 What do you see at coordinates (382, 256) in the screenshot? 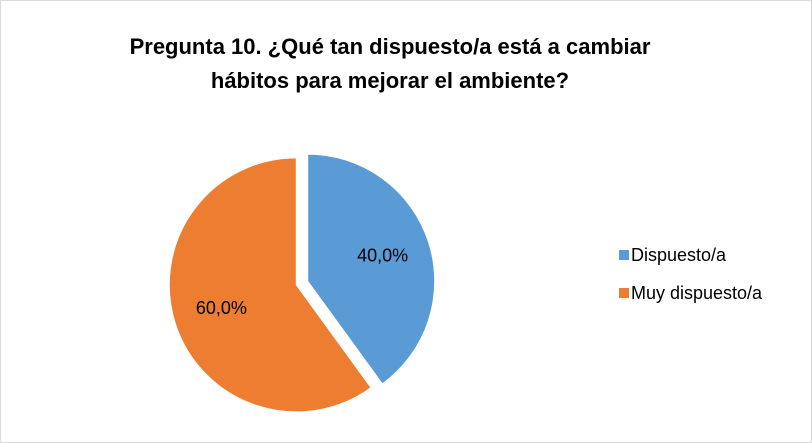
I see `data-label: 40,0%` at bounding box center [382, 256].